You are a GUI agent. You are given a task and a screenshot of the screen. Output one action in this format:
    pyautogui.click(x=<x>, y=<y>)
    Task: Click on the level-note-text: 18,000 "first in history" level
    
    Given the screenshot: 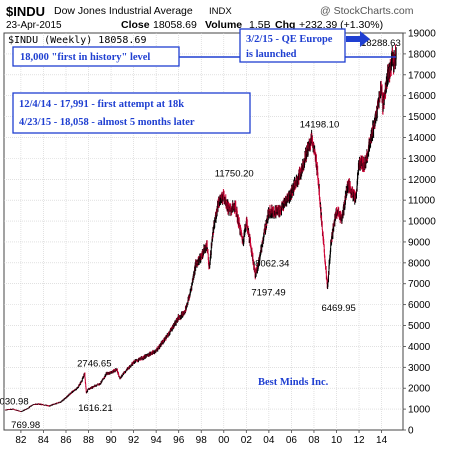 What is the action you would take?
    pyautogui.click(x=85, y=57)
    